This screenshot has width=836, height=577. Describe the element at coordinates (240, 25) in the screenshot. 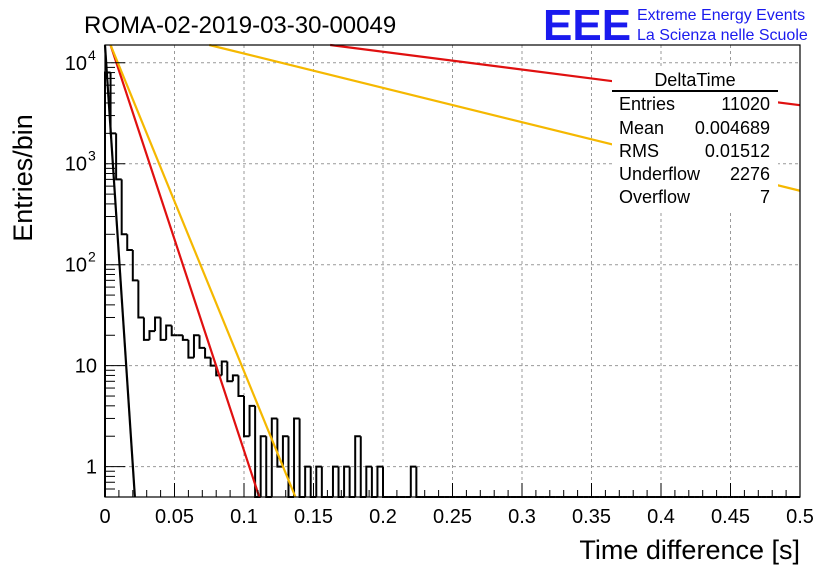

I see `chart-title: ROMA-02-2019-03-30-00049` at that location.